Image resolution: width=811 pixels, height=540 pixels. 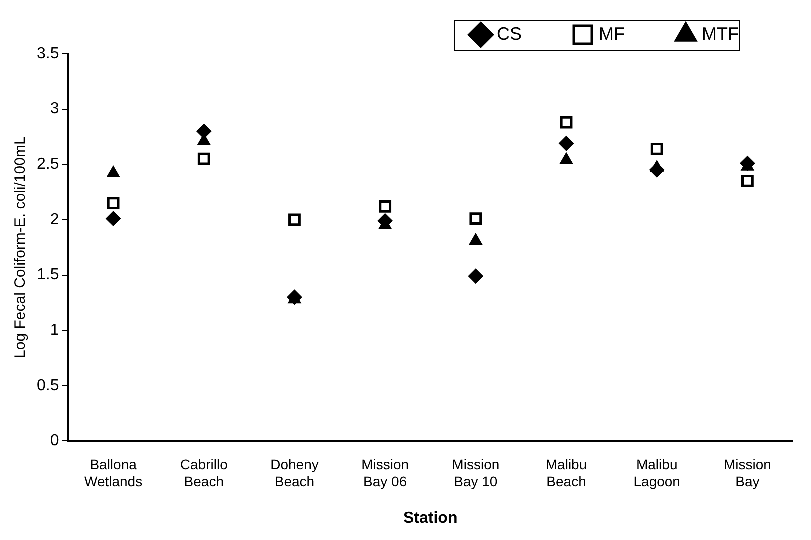 I want to click on legend-label: CS, so click(x=529, y=34).